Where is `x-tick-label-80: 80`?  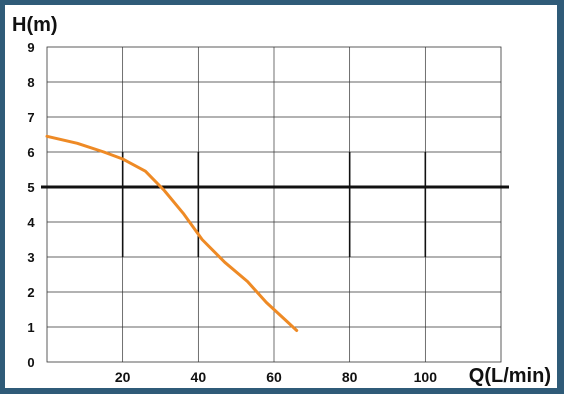
x-tick-label-80: 80 is located at coordinates (350, 377).